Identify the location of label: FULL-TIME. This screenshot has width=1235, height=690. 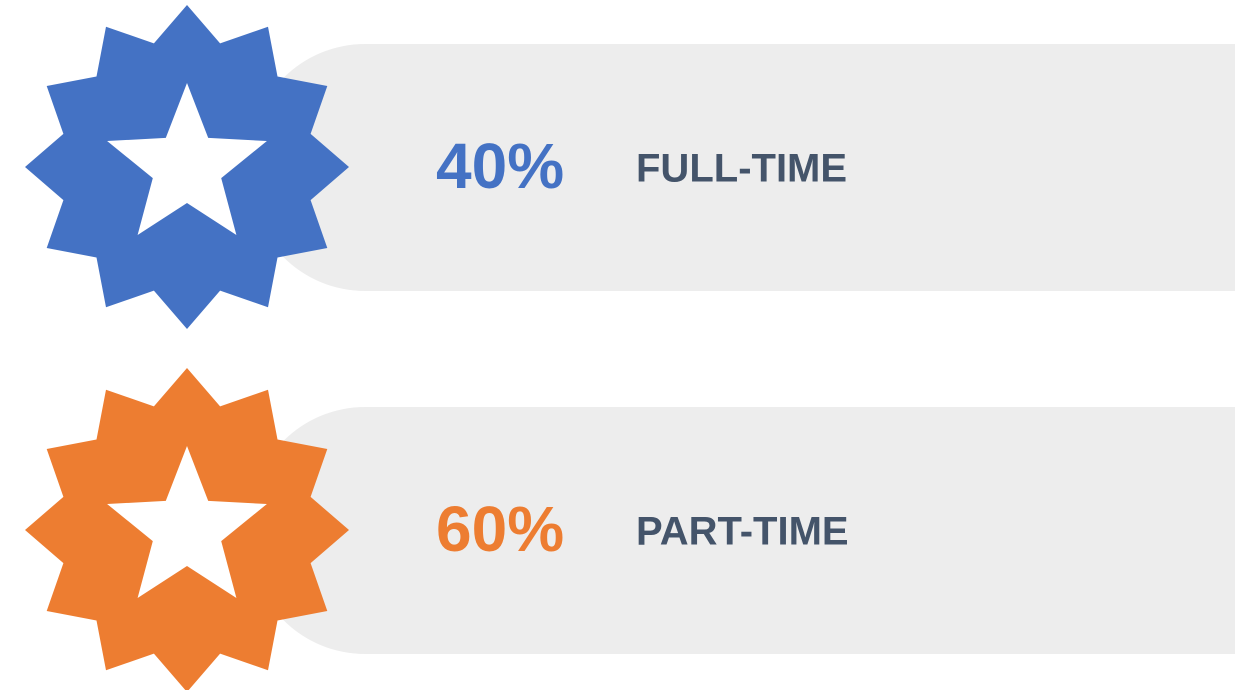
(741, 169).